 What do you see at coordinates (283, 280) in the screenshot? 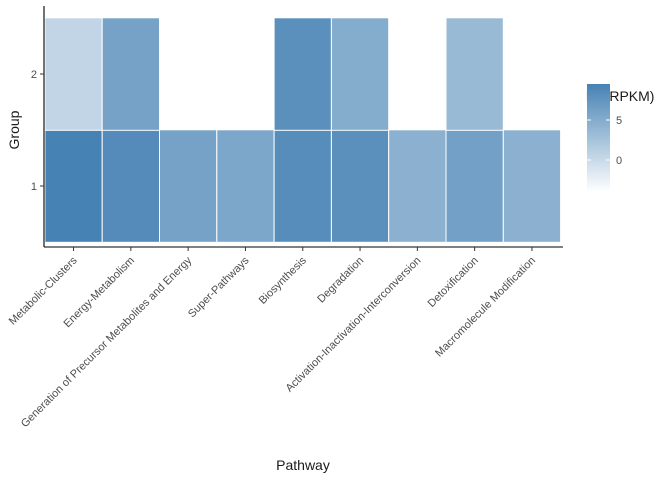
I see `x-tick-label: Biosynthesis` at bounding box center [283, 280].